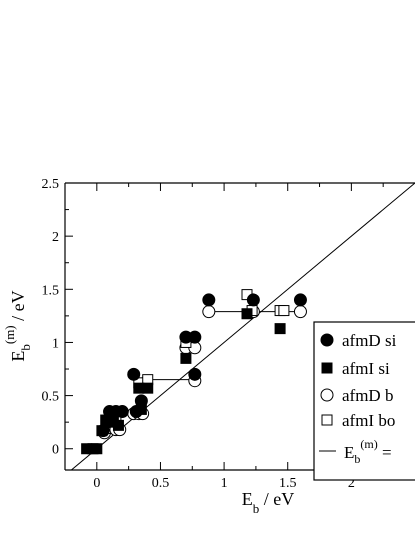 The height and width of the screenshot is (537, 415). I want to click on x-tick-label: 1.5, so click(288, 483).